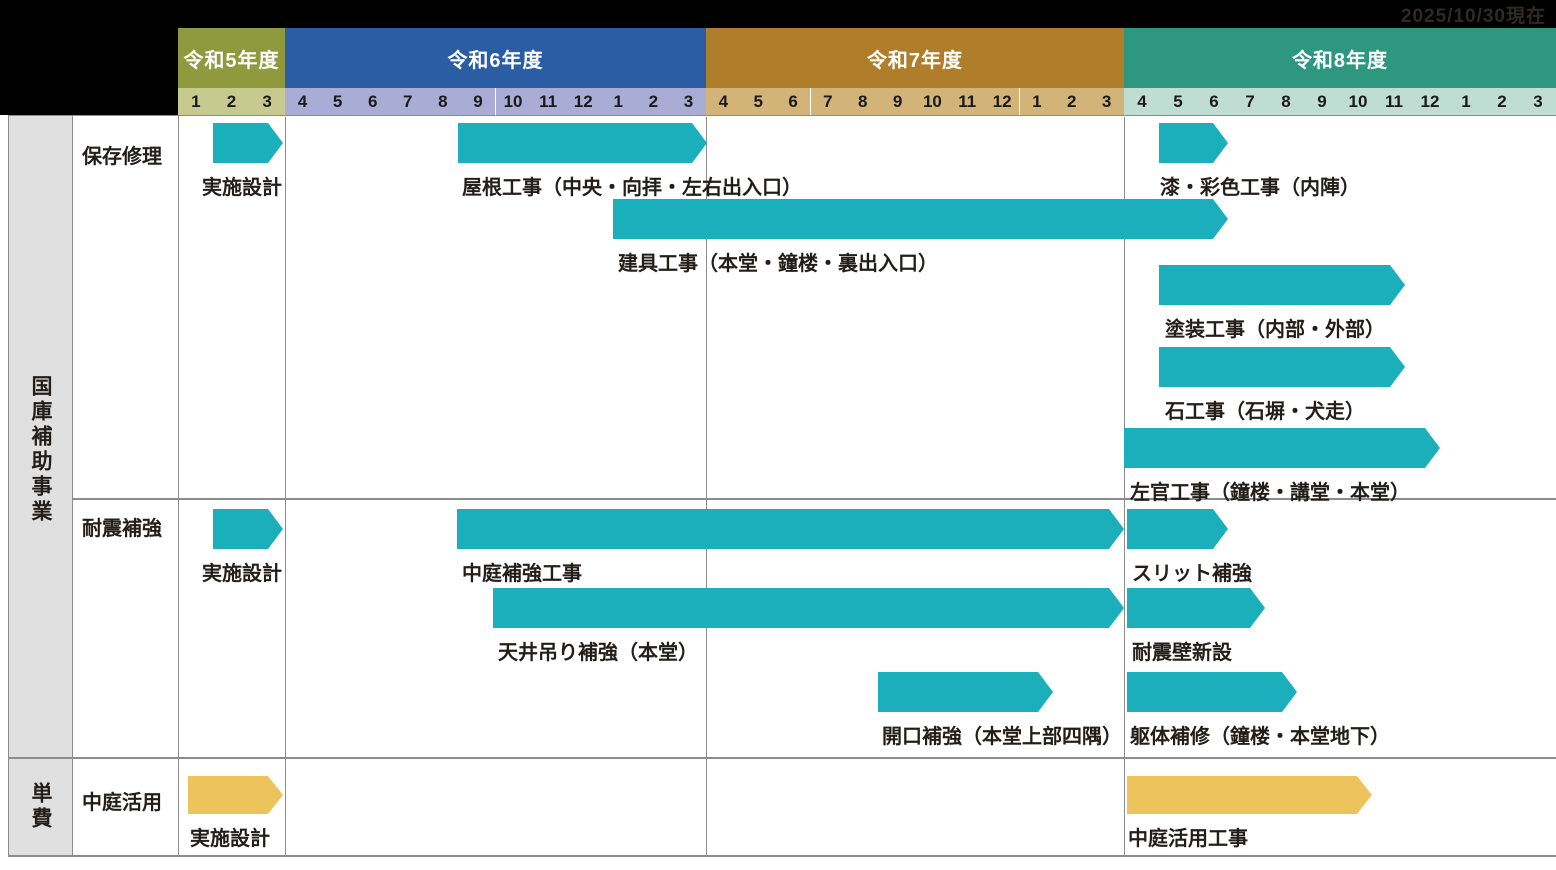 The height and width of the screenshot is (870, 1556). What do you see at coordinates (522, 574) in the screenshot?
I see `gantt-bar-label: 中庭補強工事` at bounding box center [522, 574].